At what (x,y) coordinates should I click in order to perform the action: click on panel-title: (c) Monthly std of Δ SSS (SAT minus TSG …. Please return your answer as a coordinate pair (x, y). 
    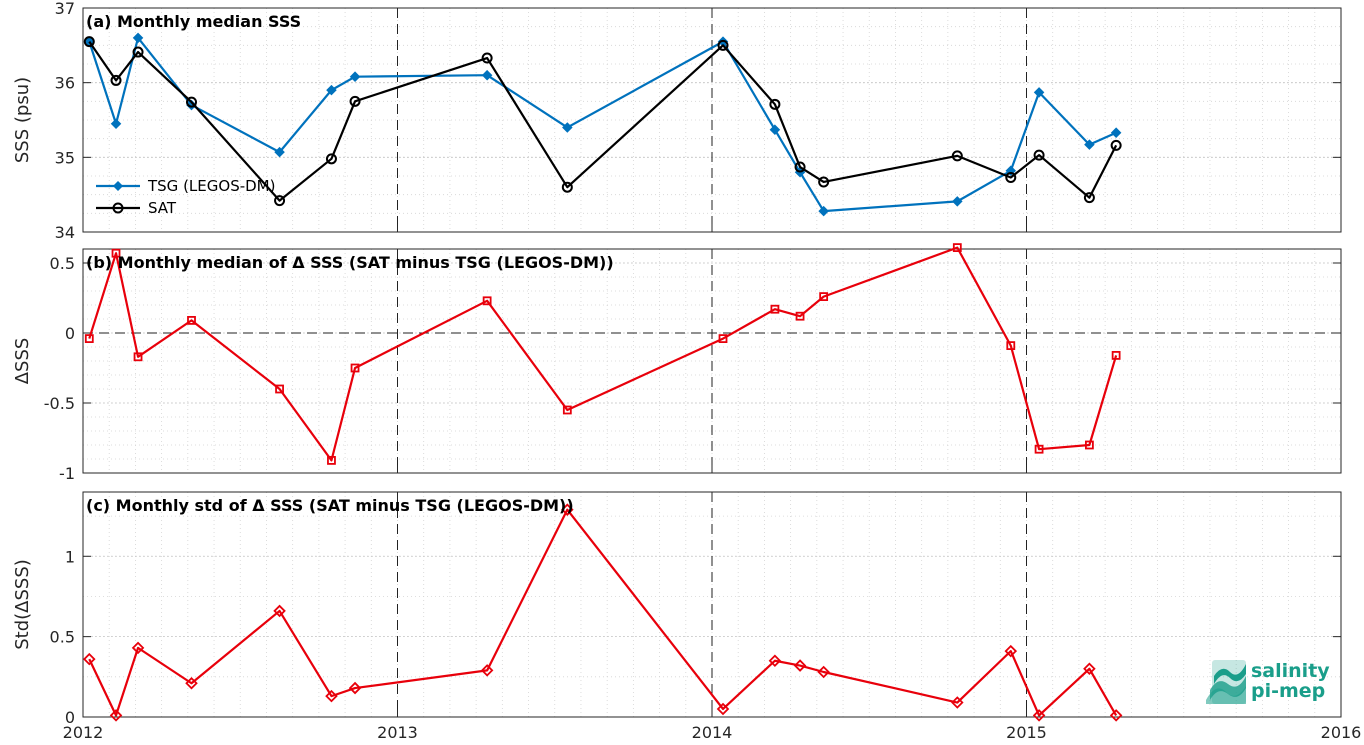
    Looking at the image, I should click on (330, 505).